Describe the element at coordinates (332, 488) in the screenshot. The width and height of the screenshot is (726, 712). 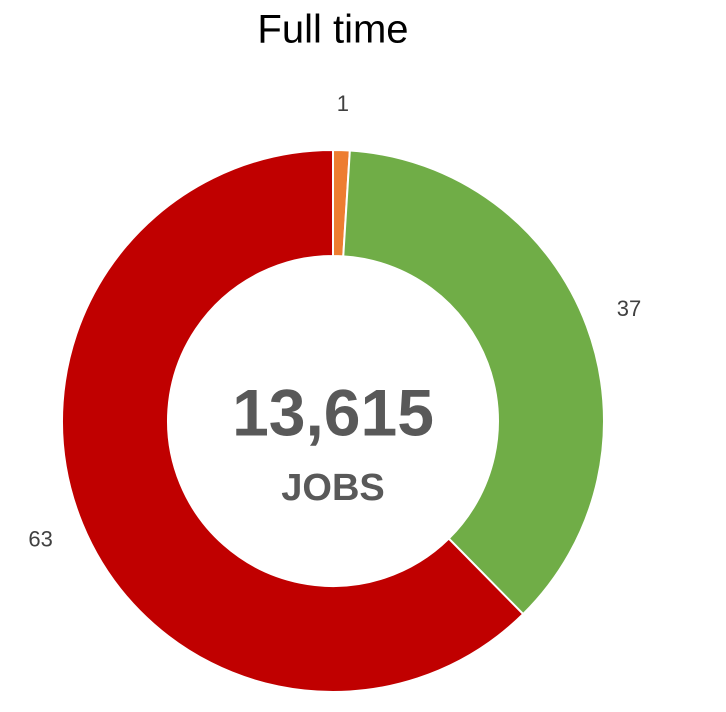
I see `center-label: JOBS` at that location.